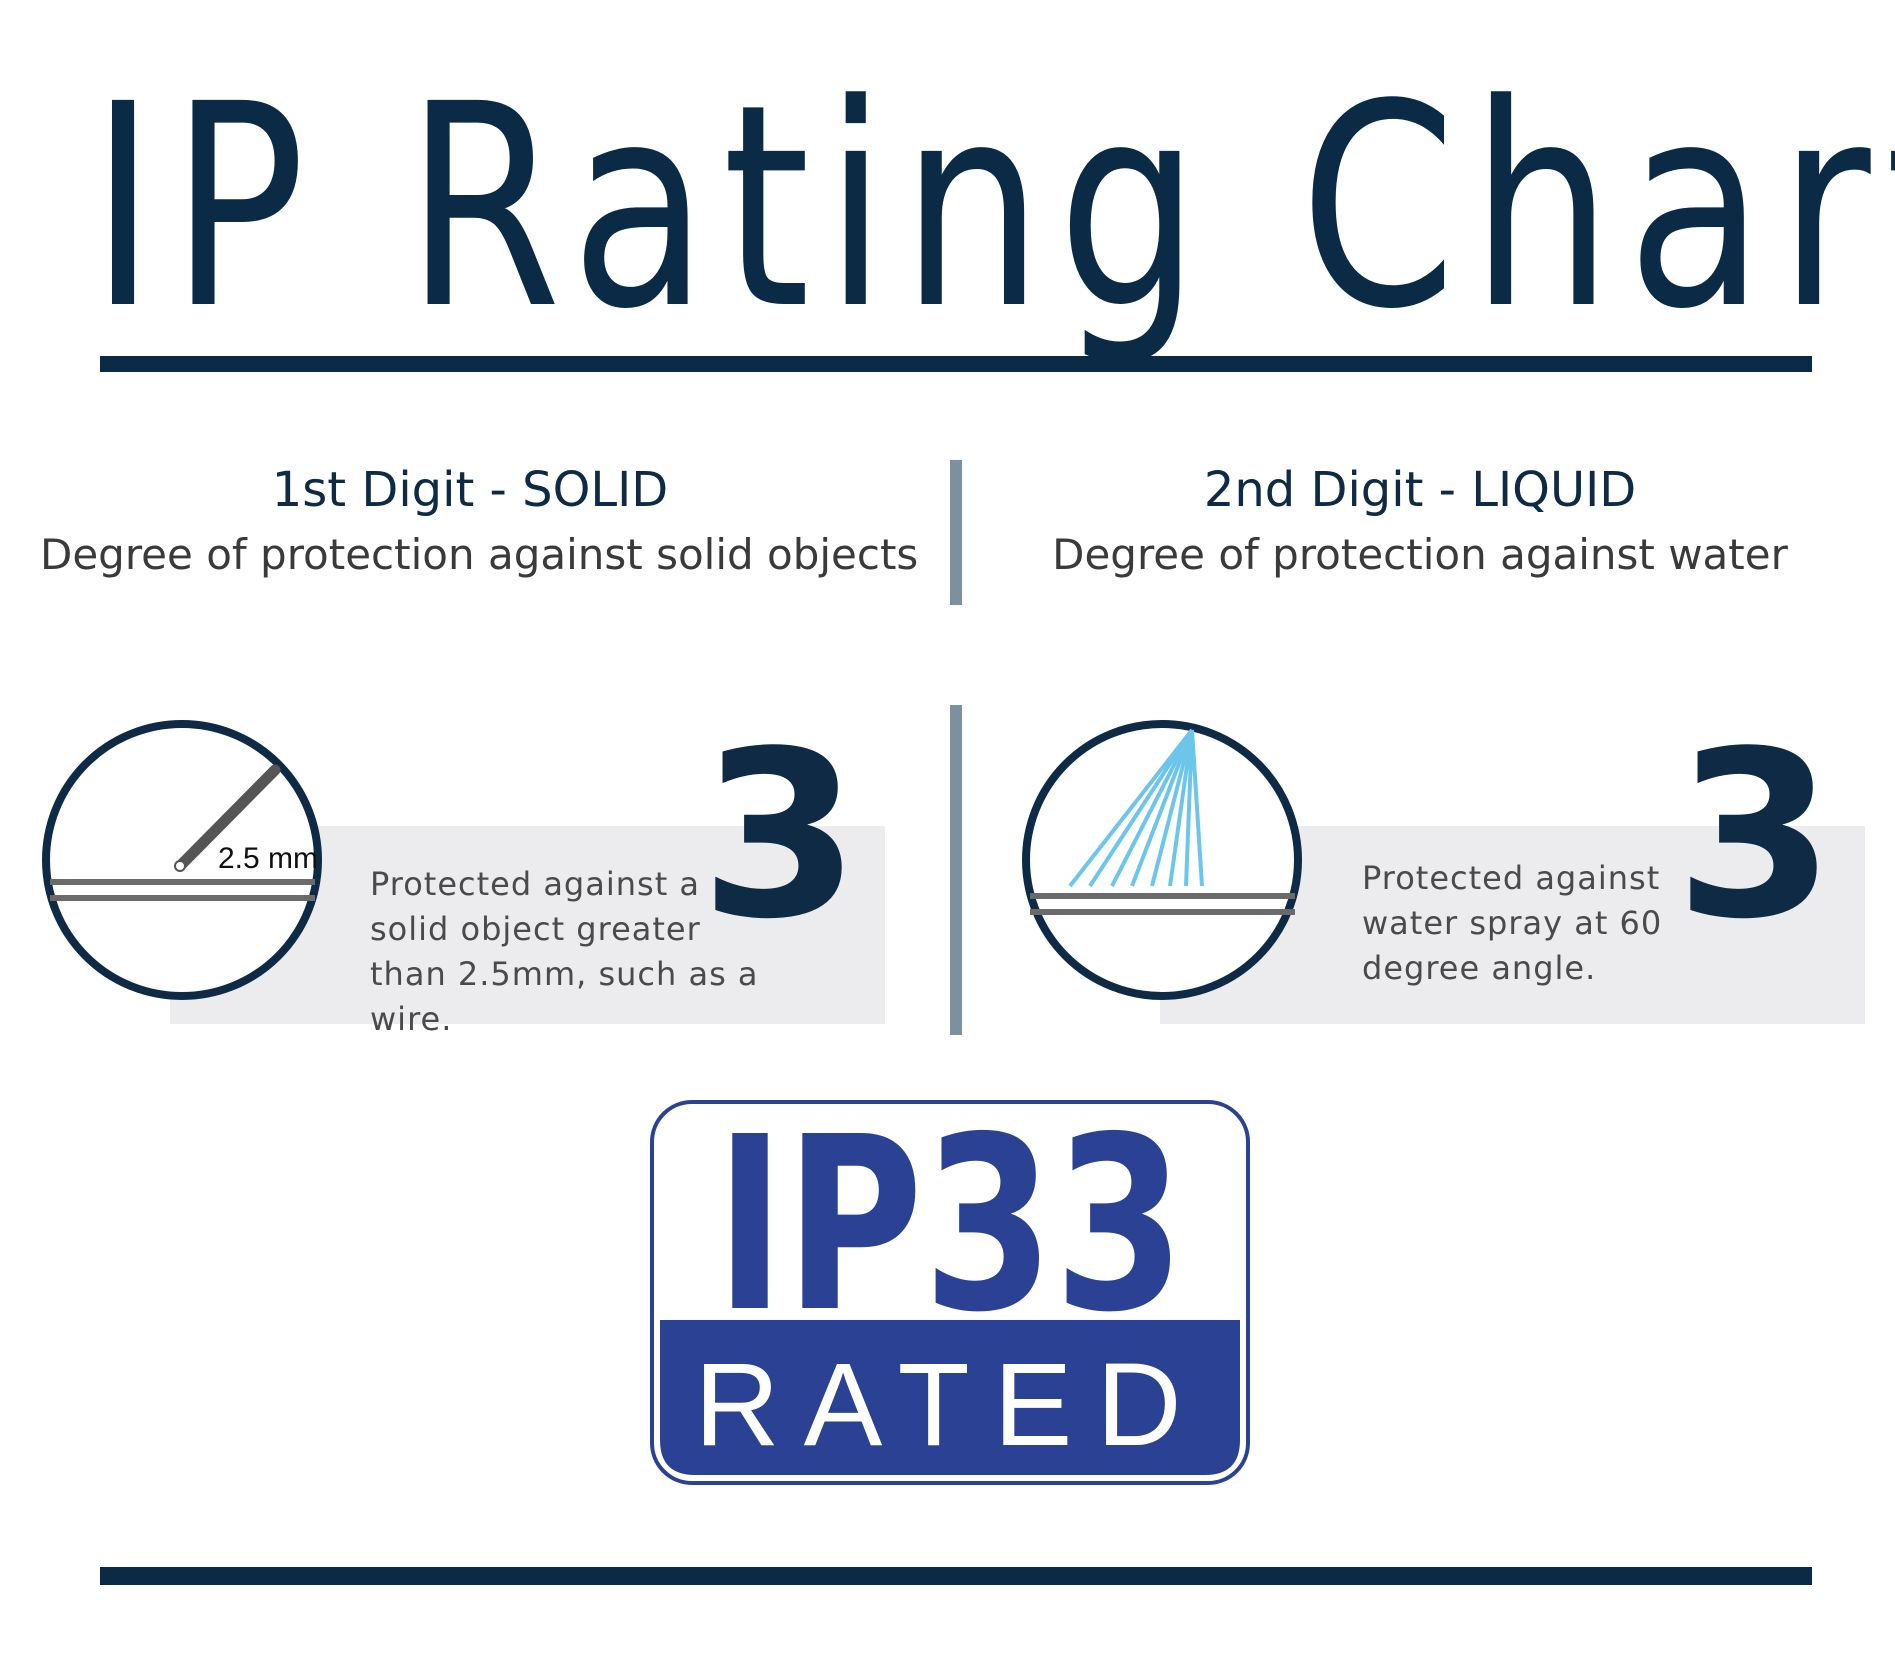 The image size is (1895, 1661). What do you see at coordinates (268, 858) in the screenshot?
I see `wire-size-label: 2.5 mm` at bounding box center [268, 858].